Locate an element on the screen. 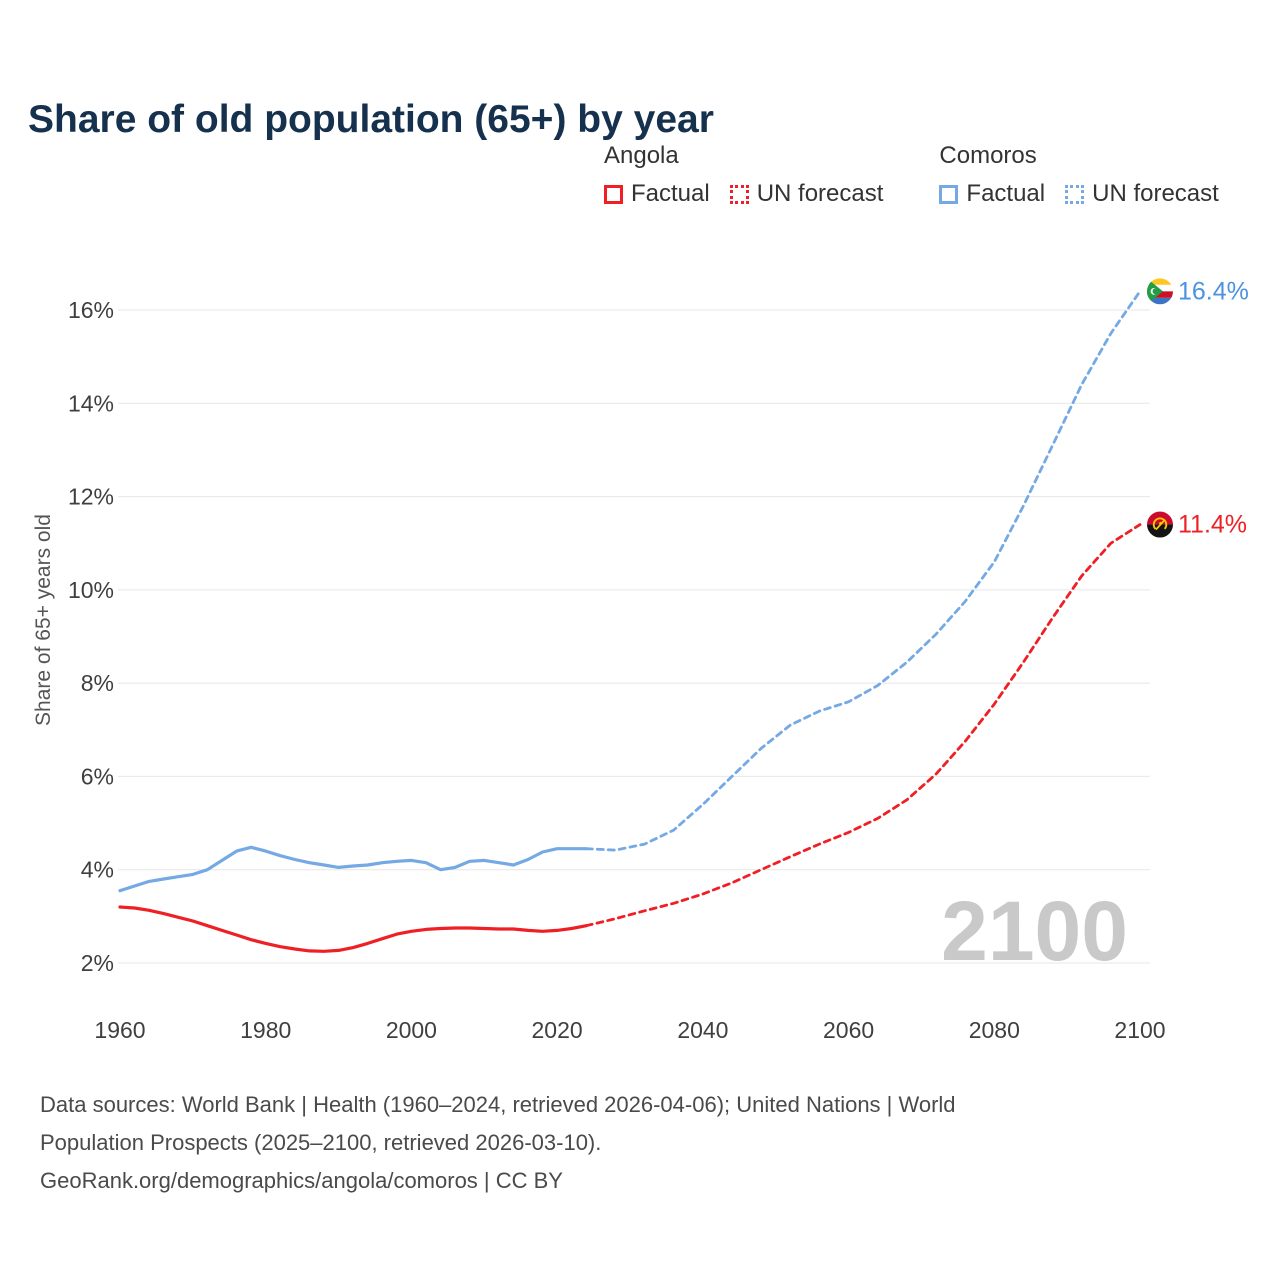 The height and width of the screenshot is (1280, 1280). legend-item-angola-factual: Factual is located at coordinates (657, 194).